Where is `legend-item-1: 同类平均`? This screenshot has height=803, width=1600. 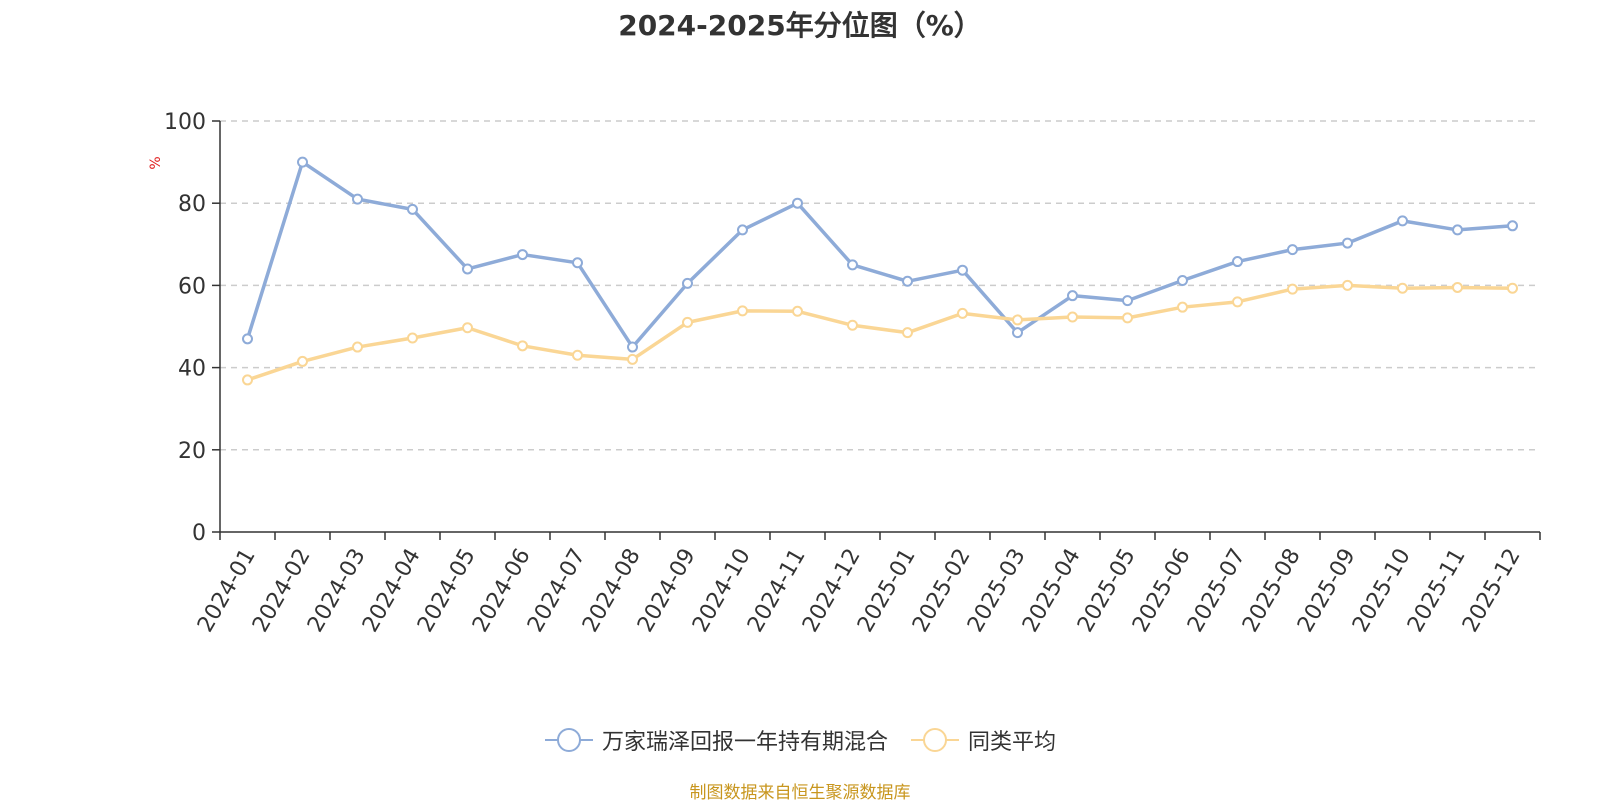
legend-item-1: 同类平均 is located at coordinates (983, 740).